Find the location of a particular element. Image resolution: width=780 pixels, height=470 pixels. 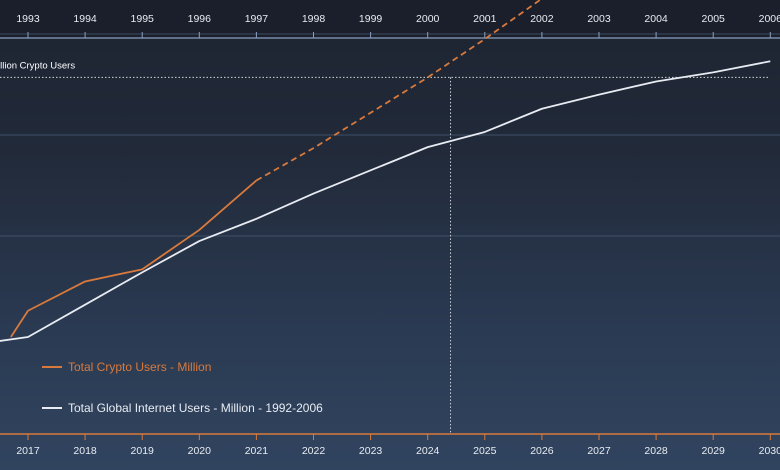

legend-label-crypto: Total Crypto Users - Million is located at coordinates (139, 367).